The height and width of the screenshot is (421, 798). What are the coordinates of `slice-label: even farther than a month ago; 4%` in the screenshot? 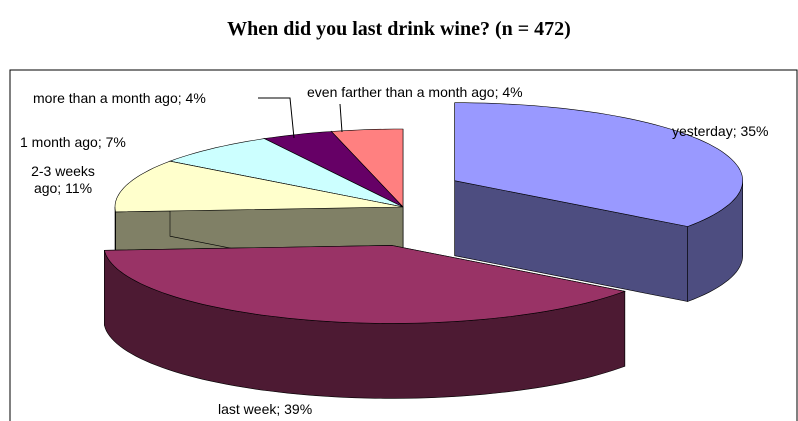 It's located at (415, 92).